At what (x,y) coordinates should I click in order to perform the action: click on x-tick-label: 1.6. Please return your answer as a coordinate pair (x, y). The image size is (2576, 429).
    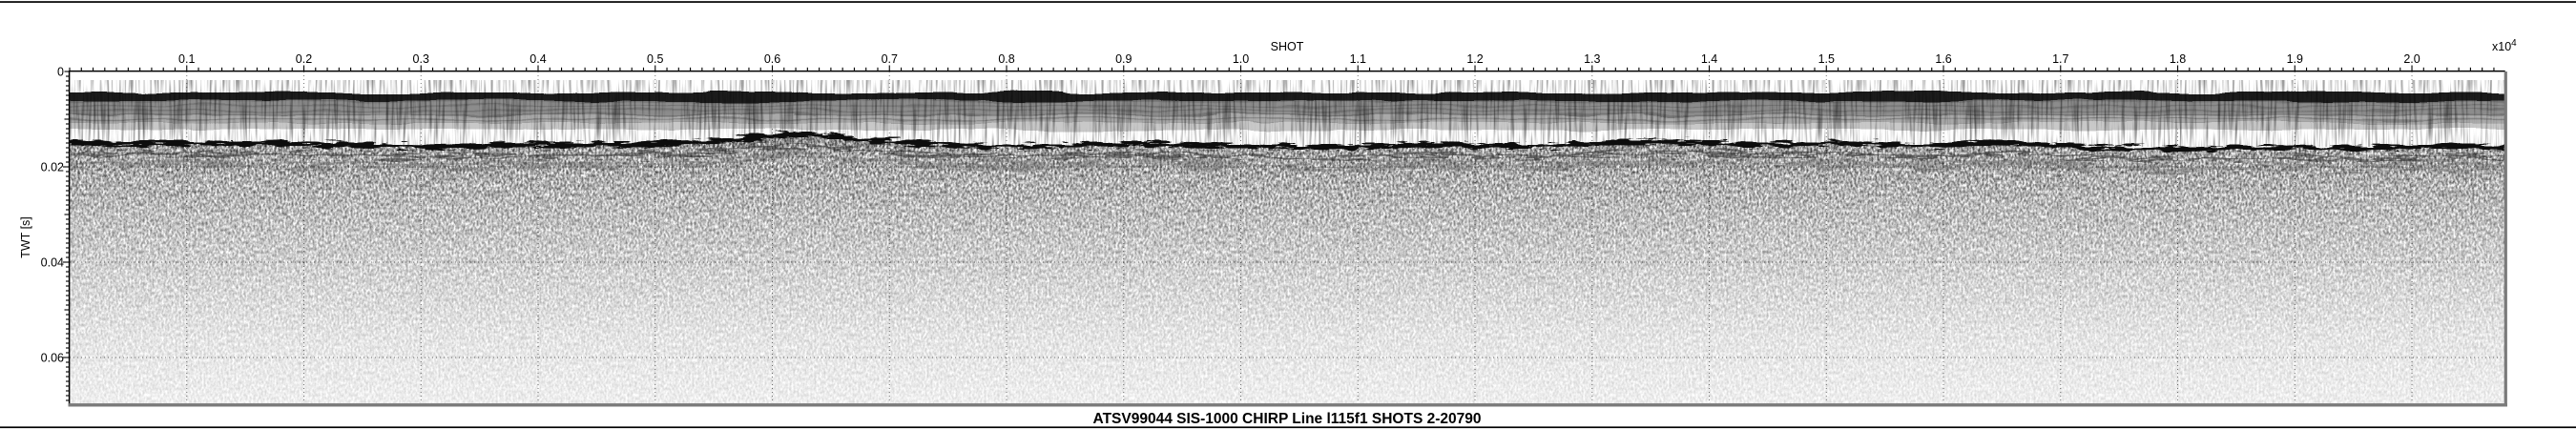
    Looking at the image, I should click on (1943, 59).